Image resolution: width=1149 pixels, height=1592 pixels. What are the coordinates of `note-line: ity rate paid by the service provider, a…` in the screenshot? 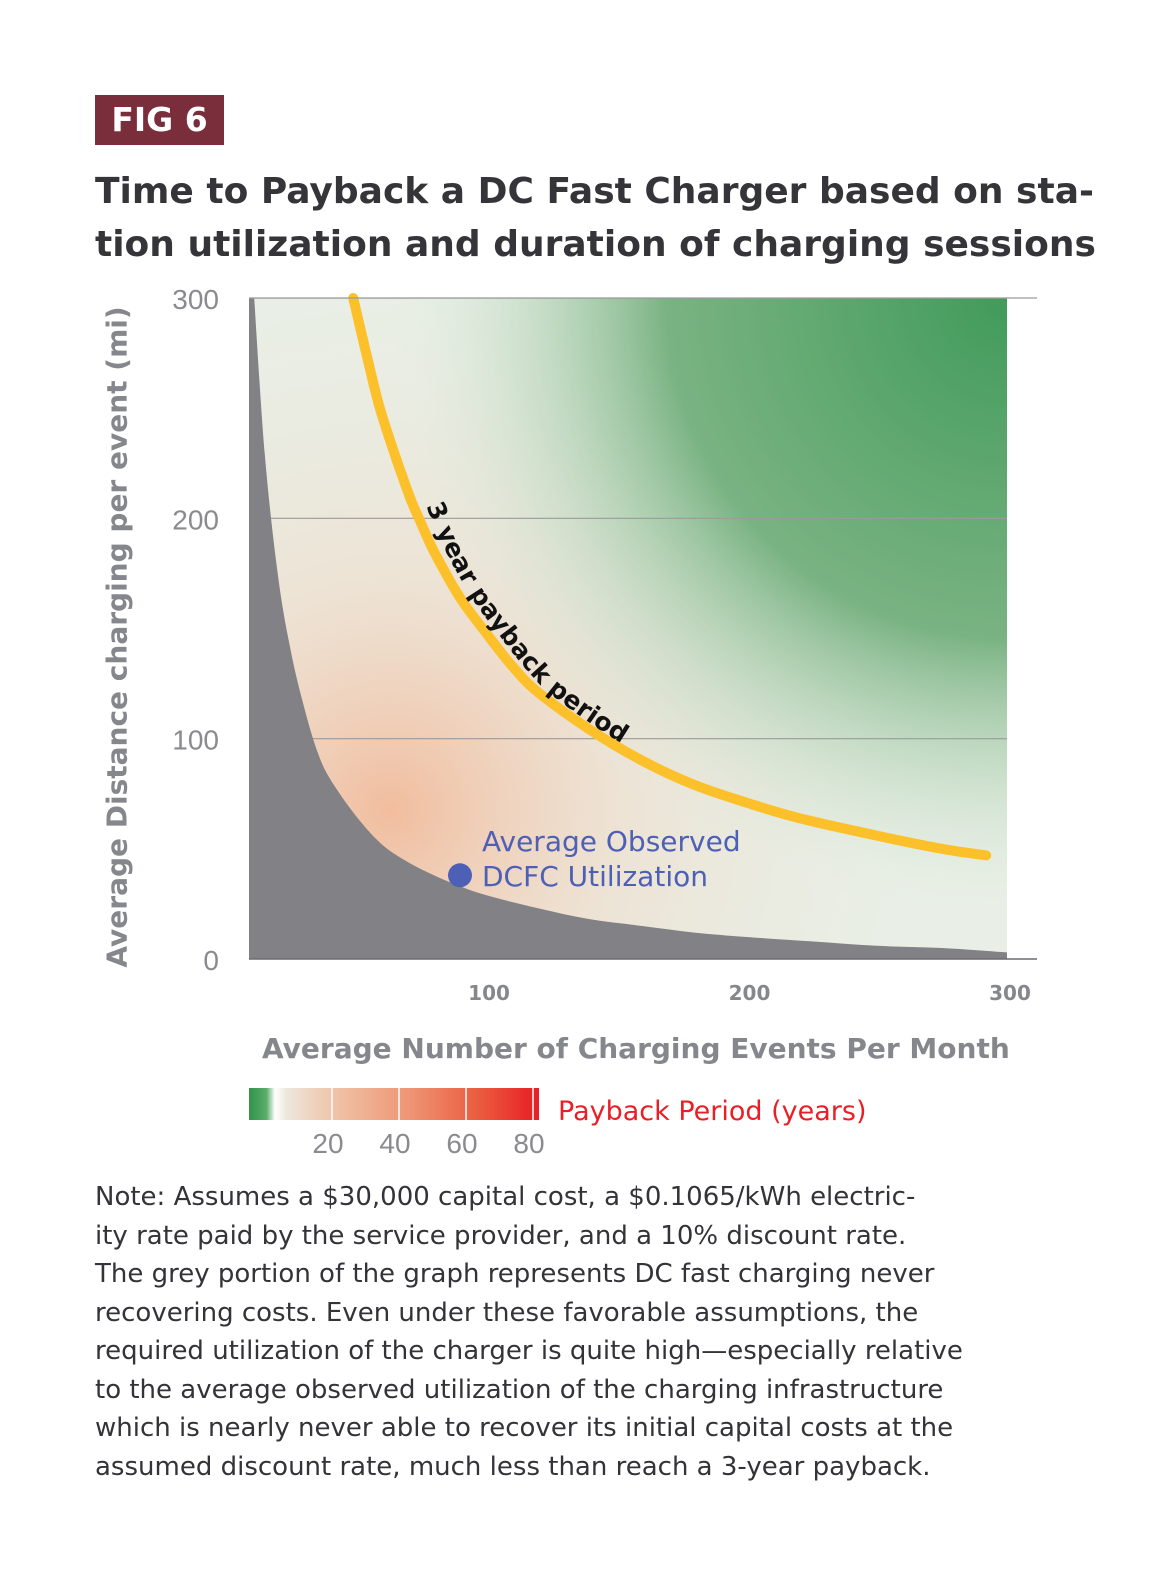 It's located at (501, 1235).